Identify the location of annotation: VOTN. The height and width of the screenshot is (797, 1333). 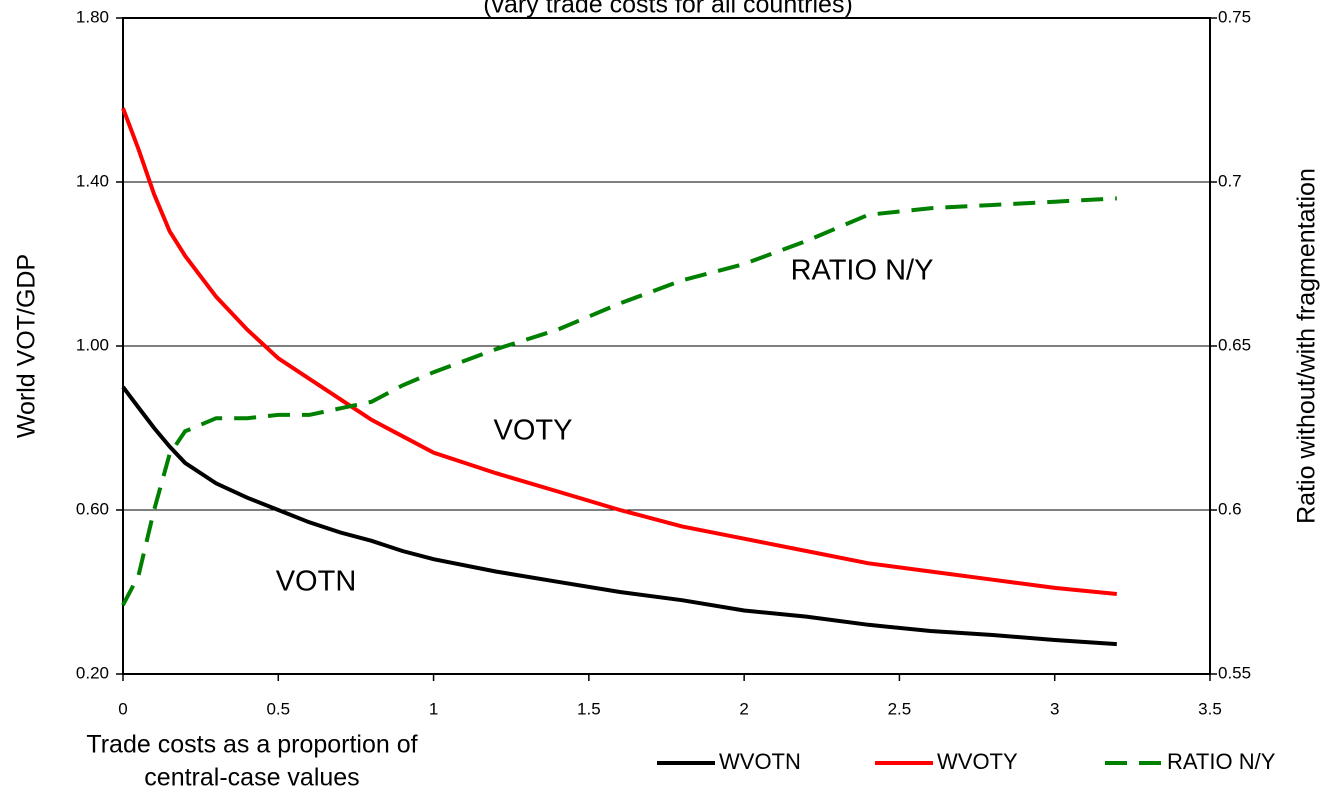
(316, 582).